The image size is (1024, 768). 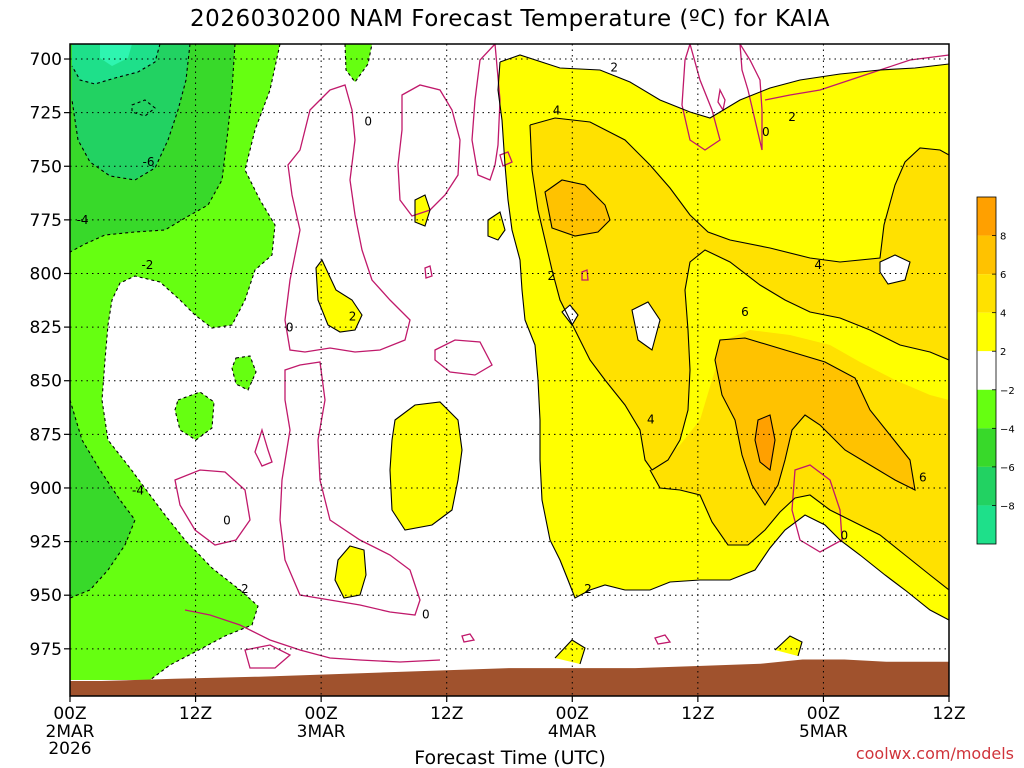 I want to click on colorbar-label: −2, so click(x=1007, y=391).